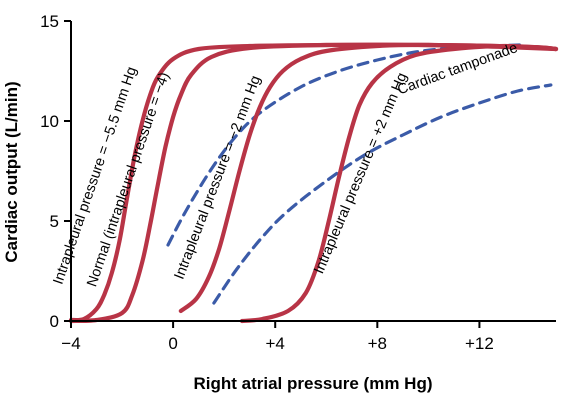 The height and width of the screenshot is (405, 578). What do you see at coordinates (172, 343) in the screenshot?
I see `x-tick-label: 0` at bounding box center [172, 343].